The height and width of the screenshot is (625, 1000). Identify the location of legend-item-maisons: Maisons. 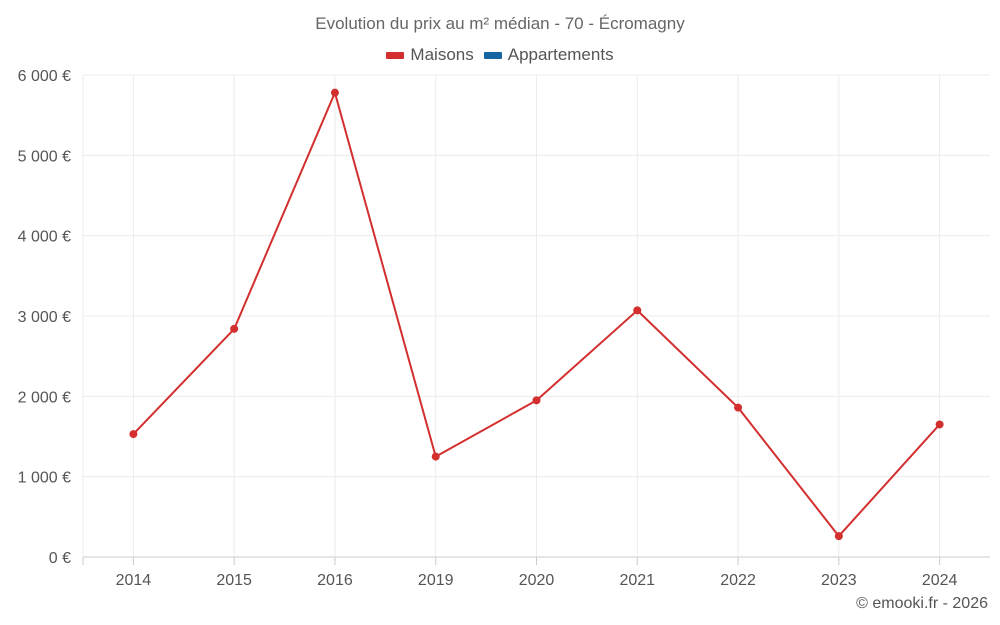
(430, 55).